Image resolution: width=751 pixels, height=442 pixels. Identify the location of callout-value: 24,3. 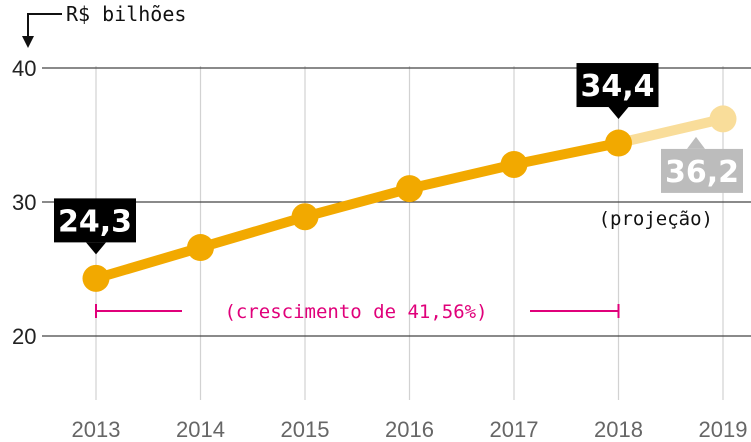
(95, 221).